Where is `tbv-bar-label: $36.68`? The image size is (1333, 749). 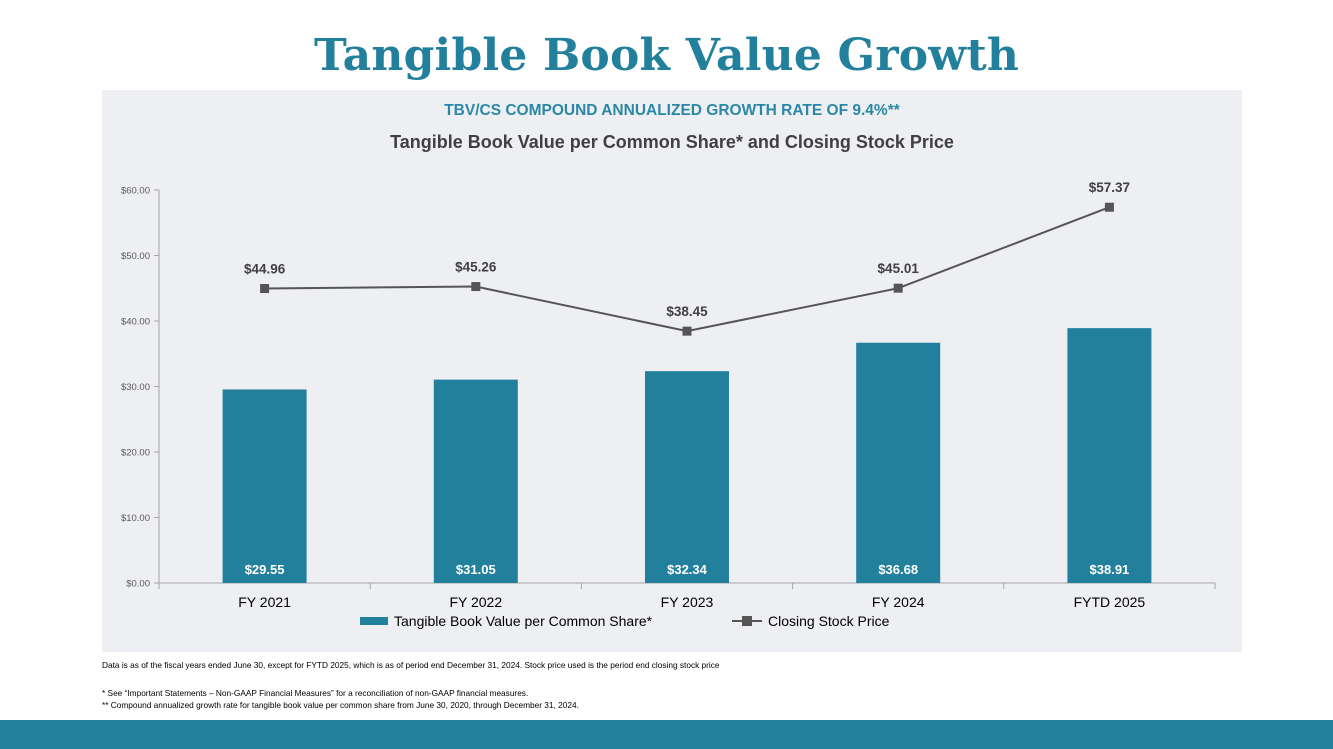
tbv-bar-label: $36.68 is located at coordinates (898, 569).